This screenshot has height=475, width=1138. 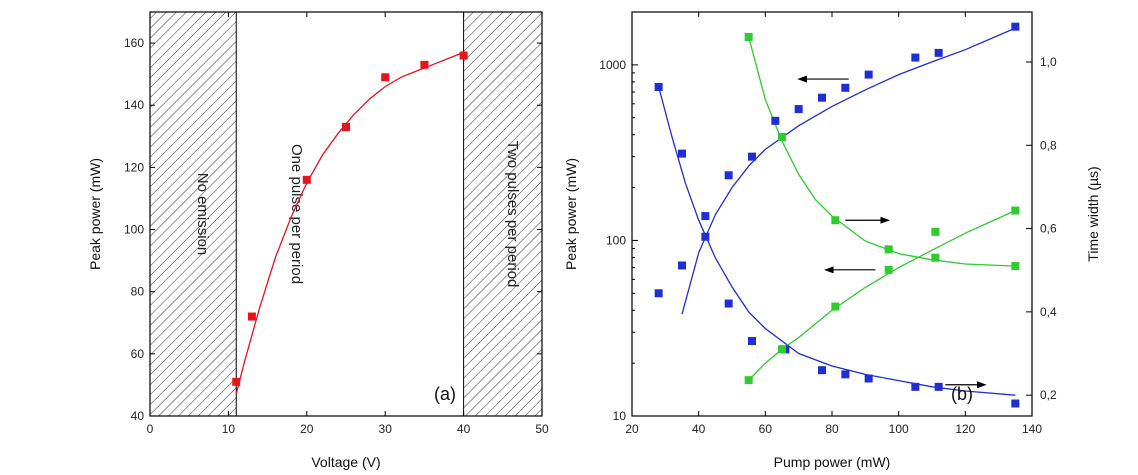 What do you see at coordinates (620, 416) in the screenshot?
I see `y-tick-label: 10` at bounding box center [620, 416].